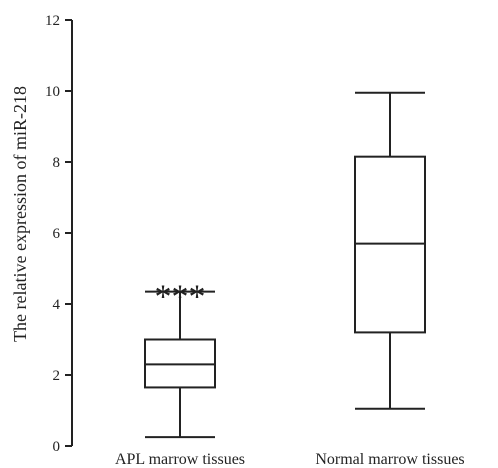 This screenshot has width=498, height=468. What do you see at coordinates (52, 21) in the screenshot?
I see `y-tick-label: 12` at bounding box center [52, 21].